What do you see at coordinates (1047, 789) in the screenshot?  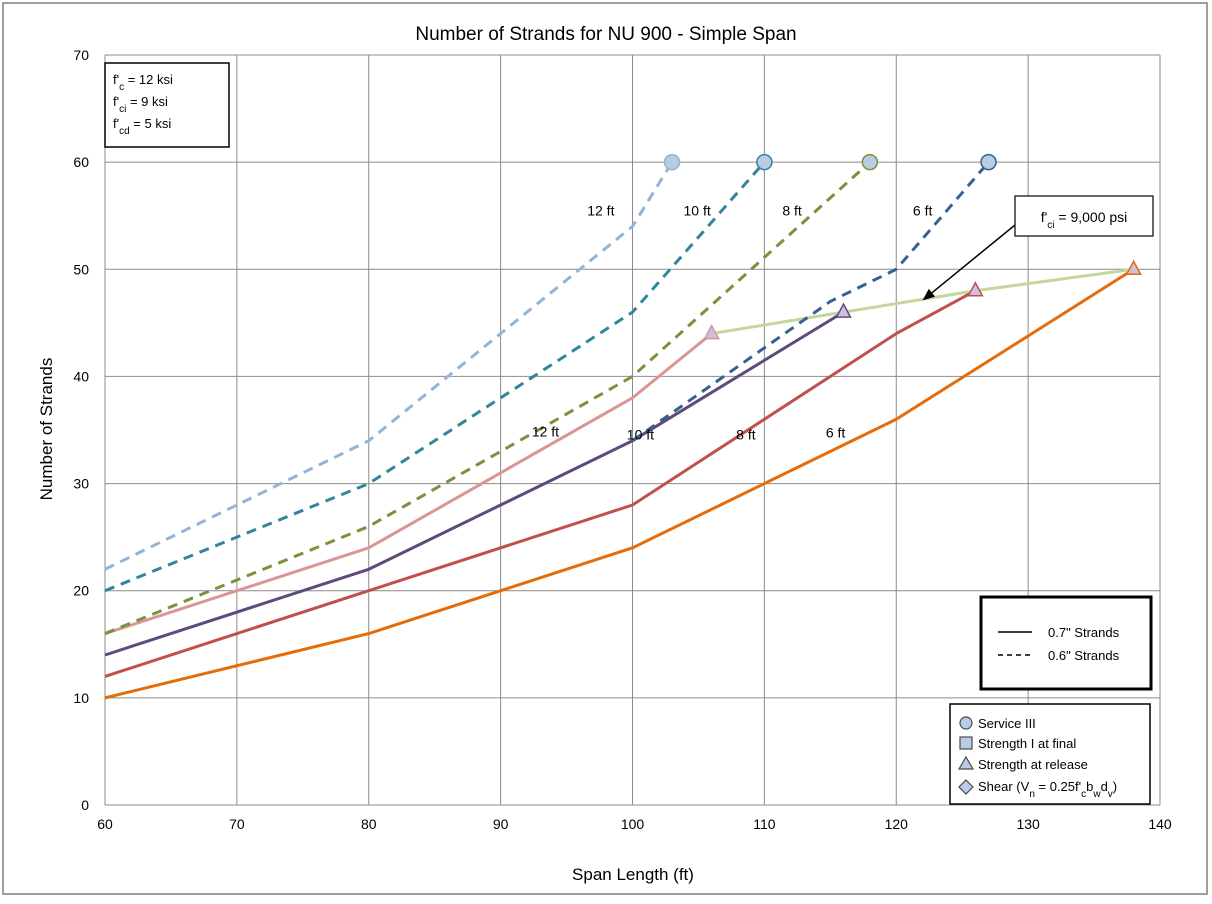 I see `legend-shear: Shear (Vn = 0.25f'cbwdv)` at bounding box center [1047, 789].